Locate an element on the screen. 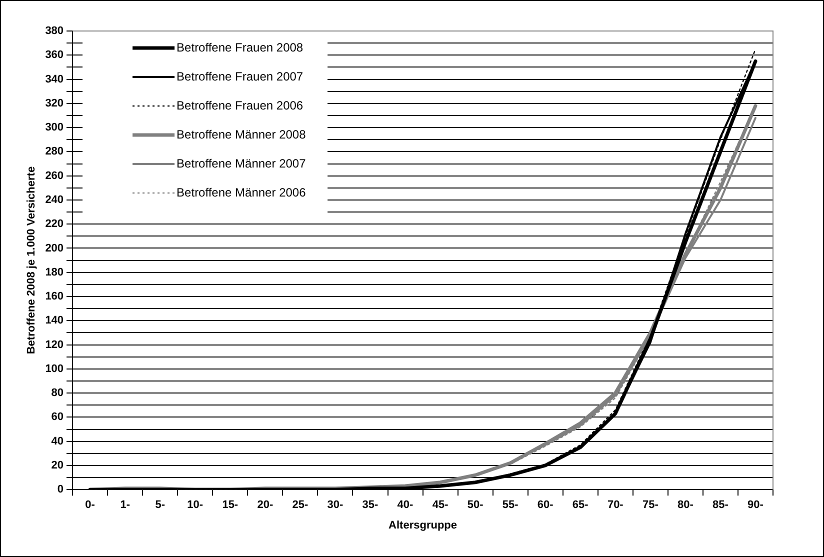 The image size is (824, 557). x-tick-label: 65- is located at coordinates (580, 505).